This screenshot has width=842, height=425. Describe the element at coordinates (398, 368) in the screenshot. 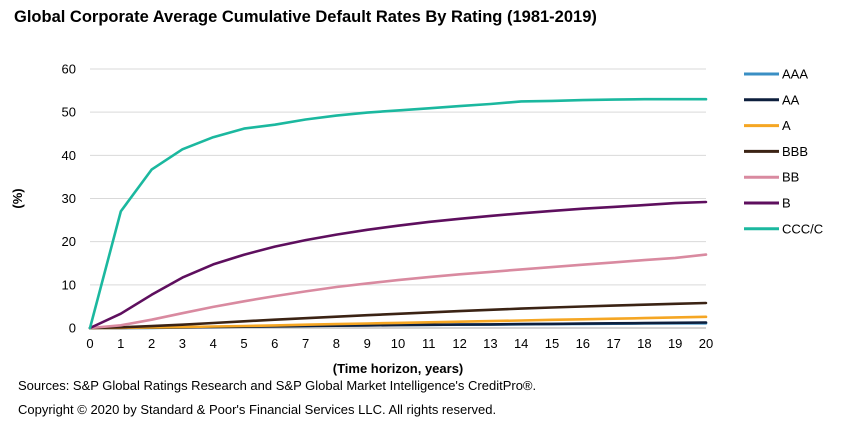

I see `x-axis-title: (Time horizon, years)` at that location.